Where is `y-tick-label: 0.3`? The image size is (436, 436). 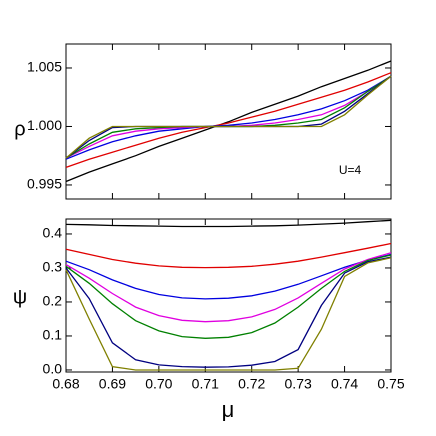
y-tick-label: 0.3 is located at coordinates (53, 267).